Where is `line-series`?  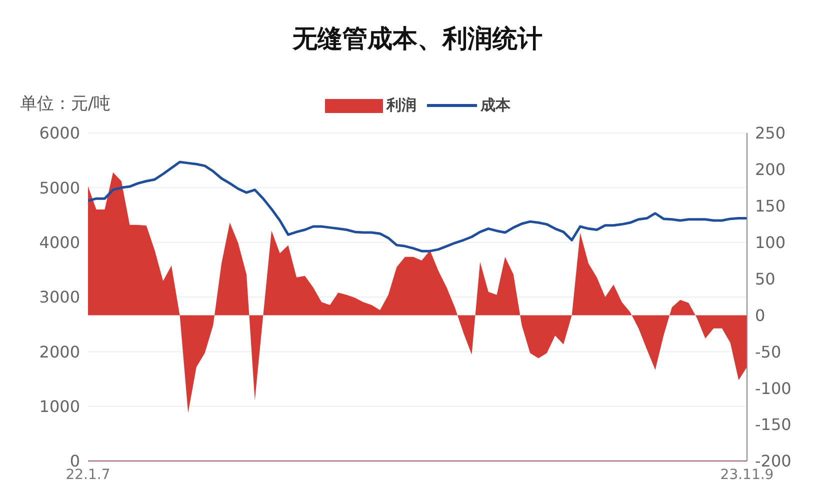
line-series is located at coordinates (417, 206).